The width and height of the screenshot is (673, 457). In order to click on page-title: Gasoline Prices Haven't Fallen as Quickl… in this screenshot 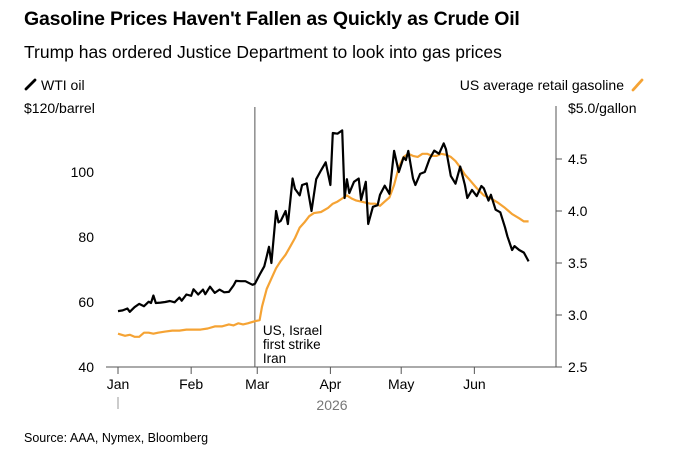, I will do `click(272, 19)`.